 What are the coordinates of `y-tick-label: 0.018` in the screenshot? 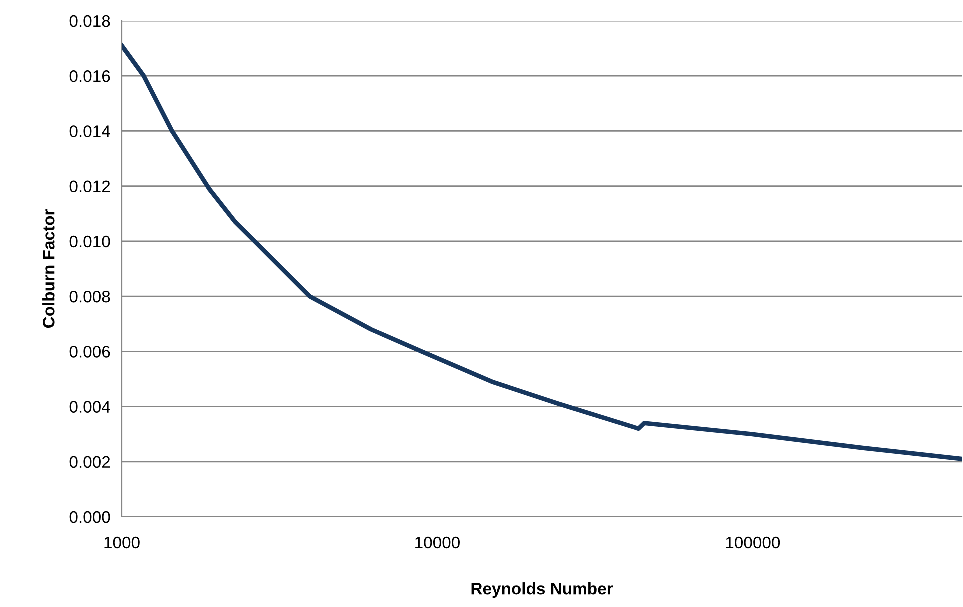 It's located at (90, 21).